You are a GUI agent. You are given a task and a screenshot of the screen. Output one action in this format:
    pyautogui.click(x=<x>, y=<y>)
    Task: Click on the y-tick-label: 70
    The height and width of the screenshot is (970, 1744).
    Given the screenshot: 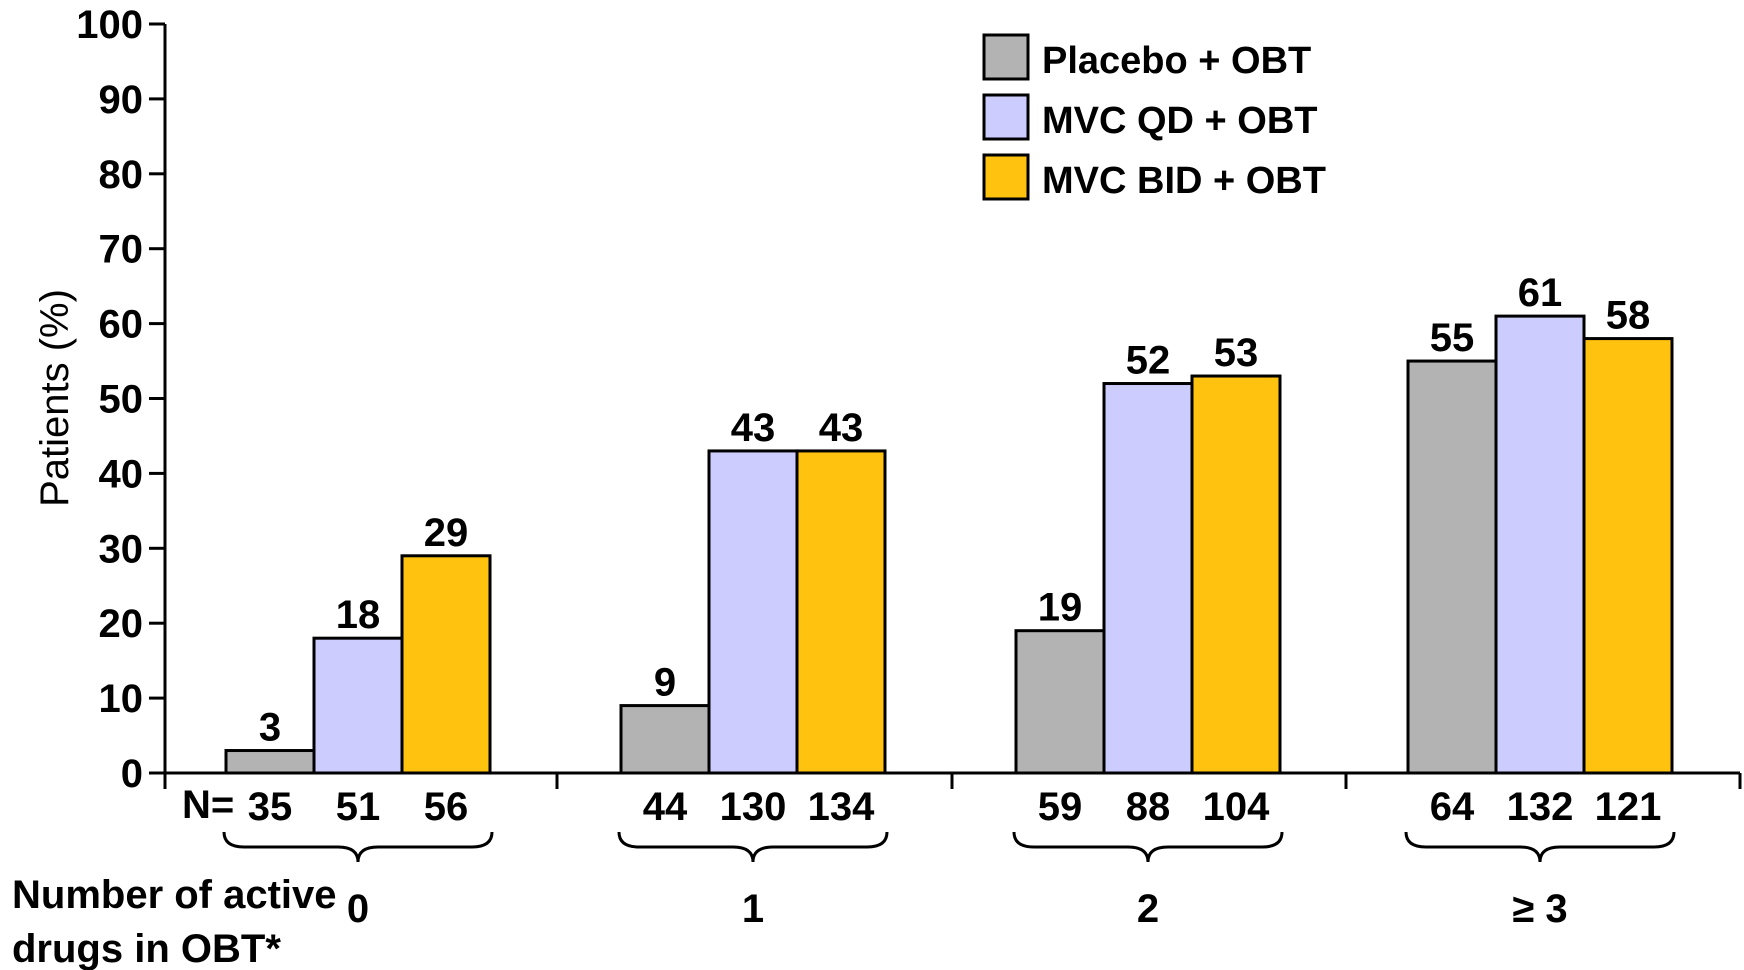 What is the action you would take?
    pyautogui.click(x=121, y=250)
    